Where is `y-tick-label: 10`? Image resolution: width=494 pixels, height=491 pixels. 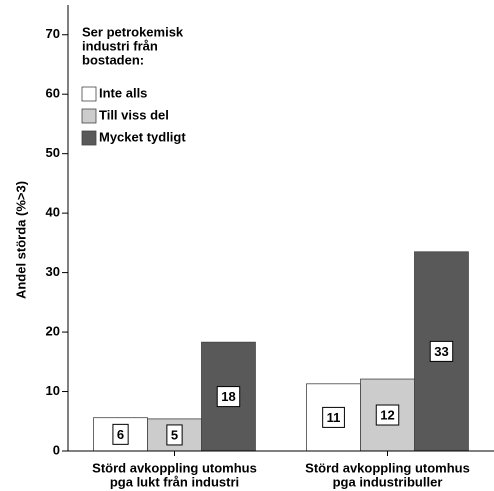
y-tick-label: 10 is located at coordinates (53, 390).